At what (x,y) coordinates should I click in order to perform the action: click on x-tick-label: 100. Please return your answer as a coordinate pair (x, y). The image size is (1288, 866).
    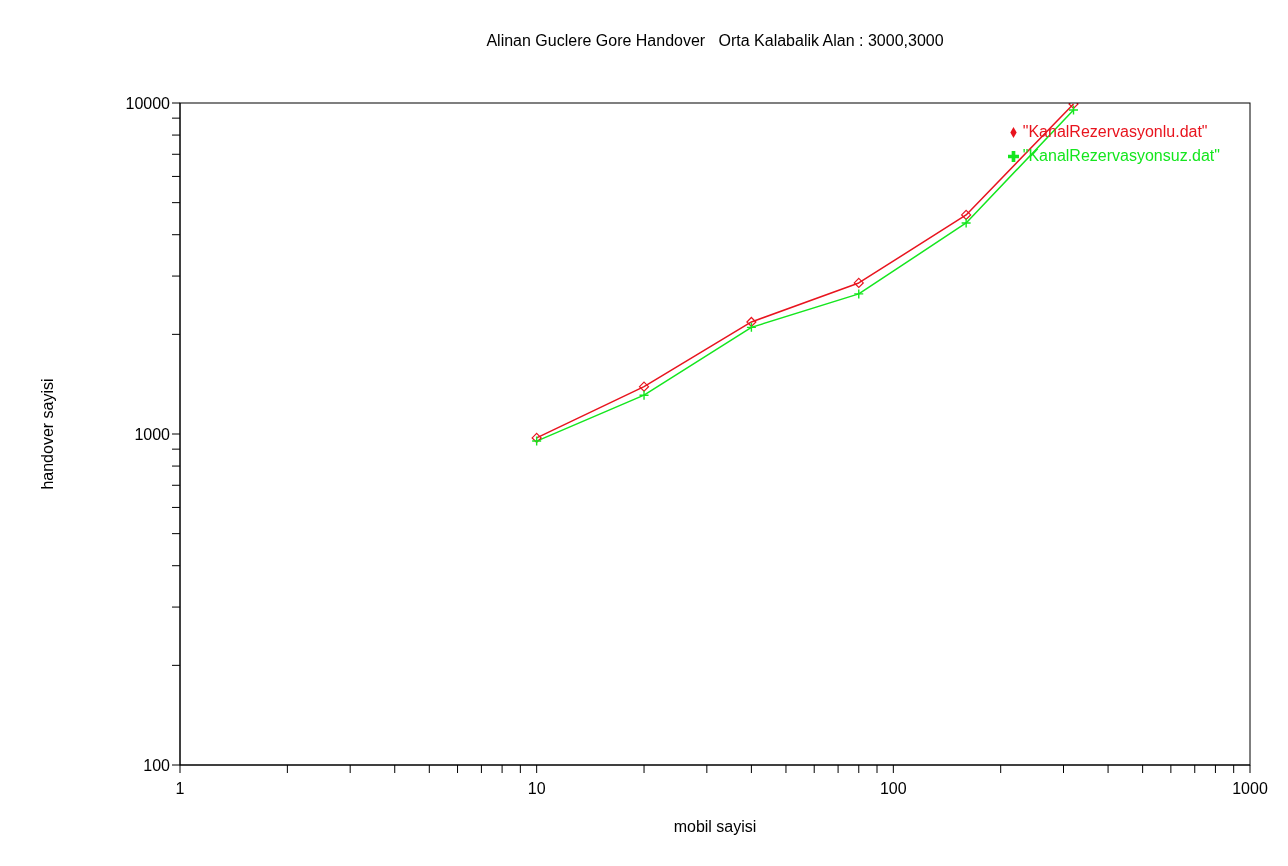
    Looking at the image, I should click on (893, 789).